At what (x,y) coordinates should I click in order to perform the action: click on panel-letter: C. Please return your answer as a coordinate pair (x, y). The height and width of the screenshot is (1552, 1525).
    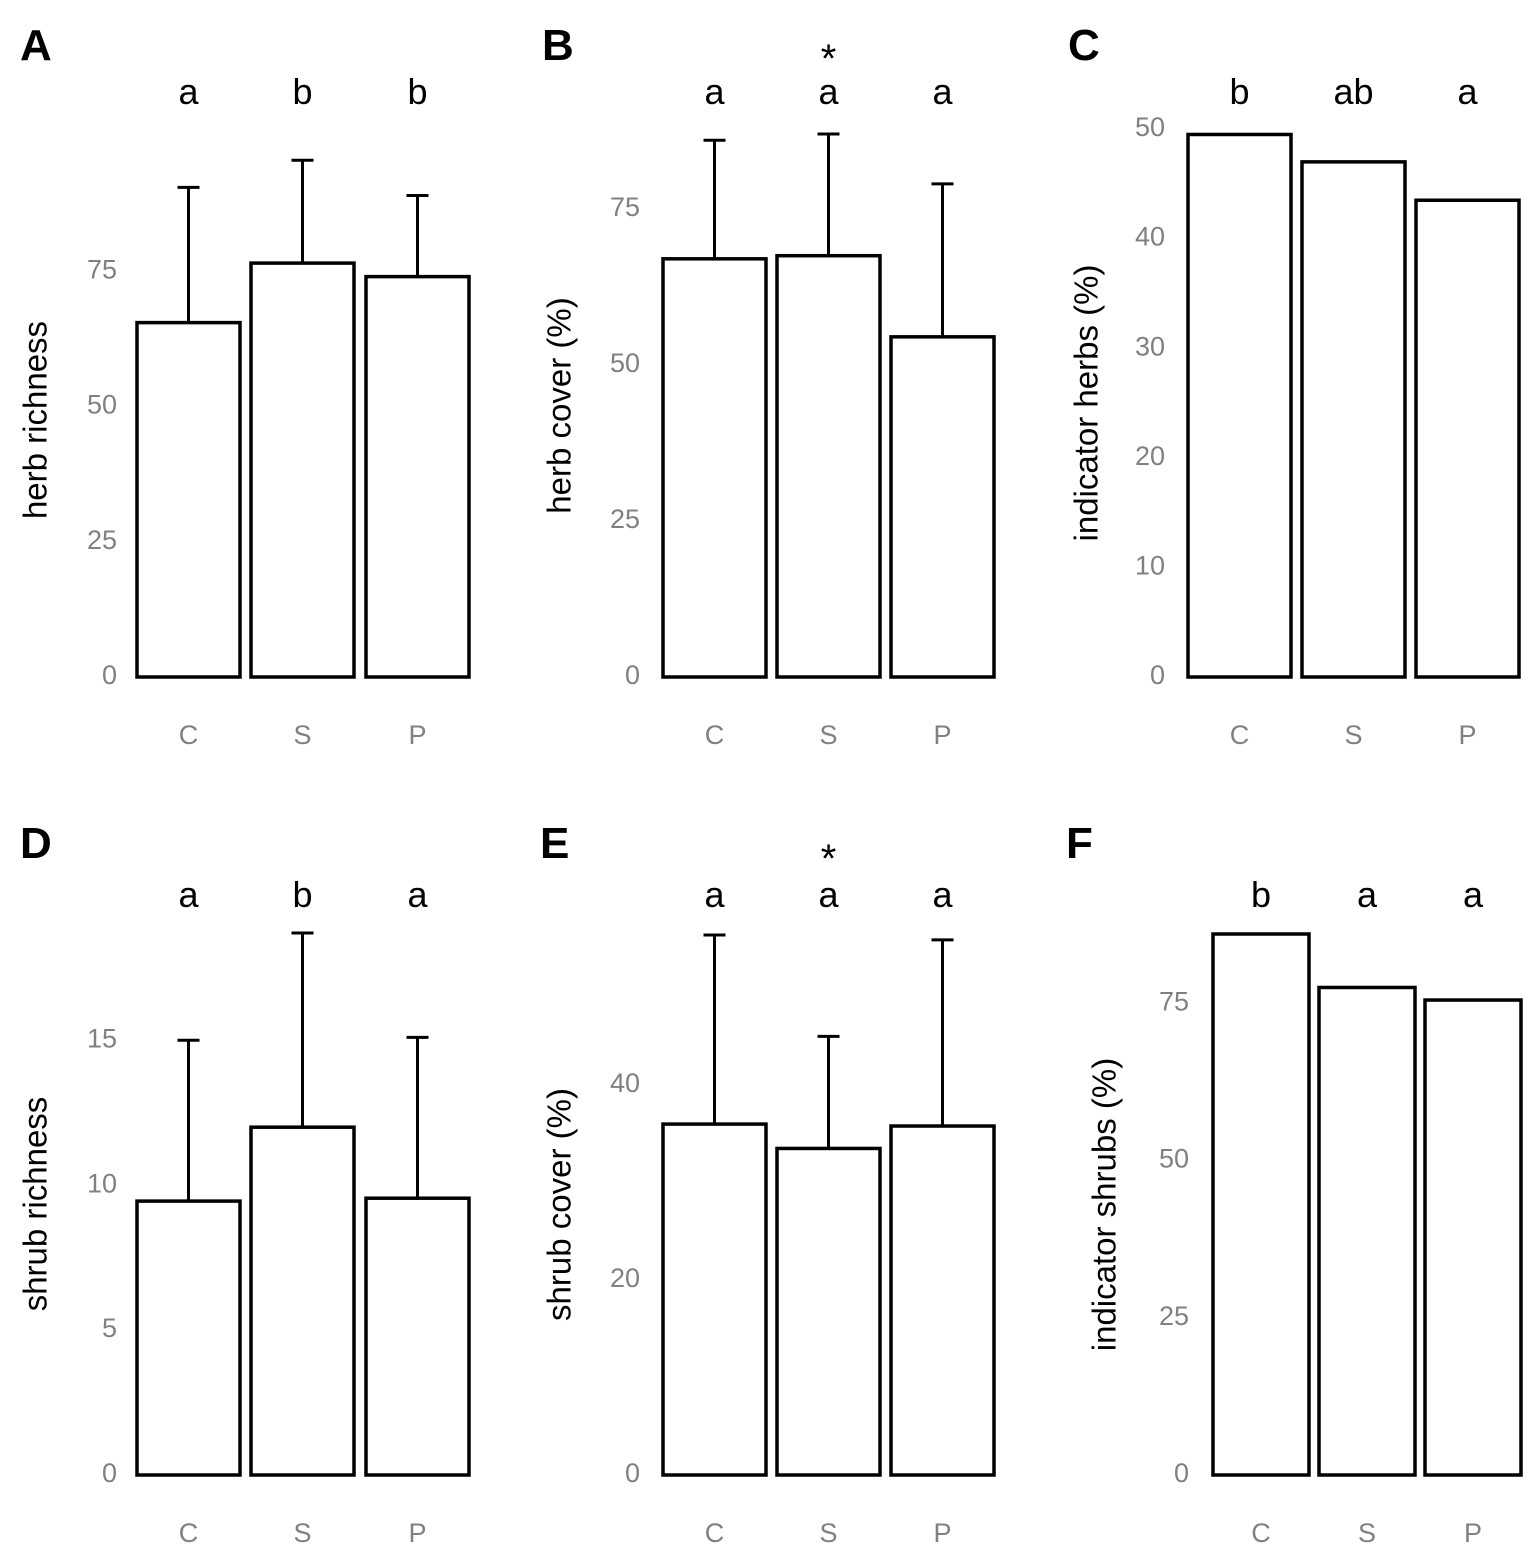
    Looking at the image, I should click on (1084, 45).